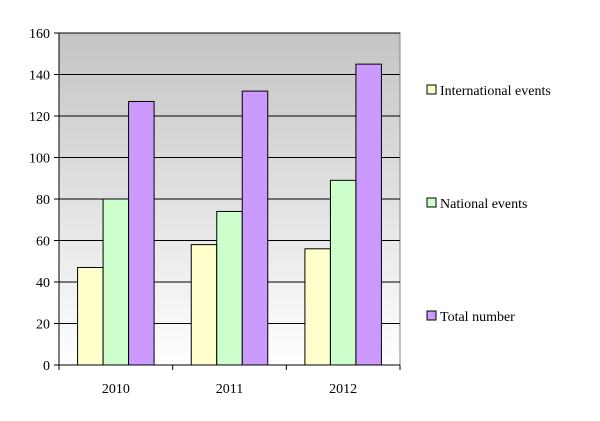 The height and width of the screenshot is (421, 600). Describe the element at coordinates (90, 316) in the screenshot. I see `bar-international-events-2010` at that location.